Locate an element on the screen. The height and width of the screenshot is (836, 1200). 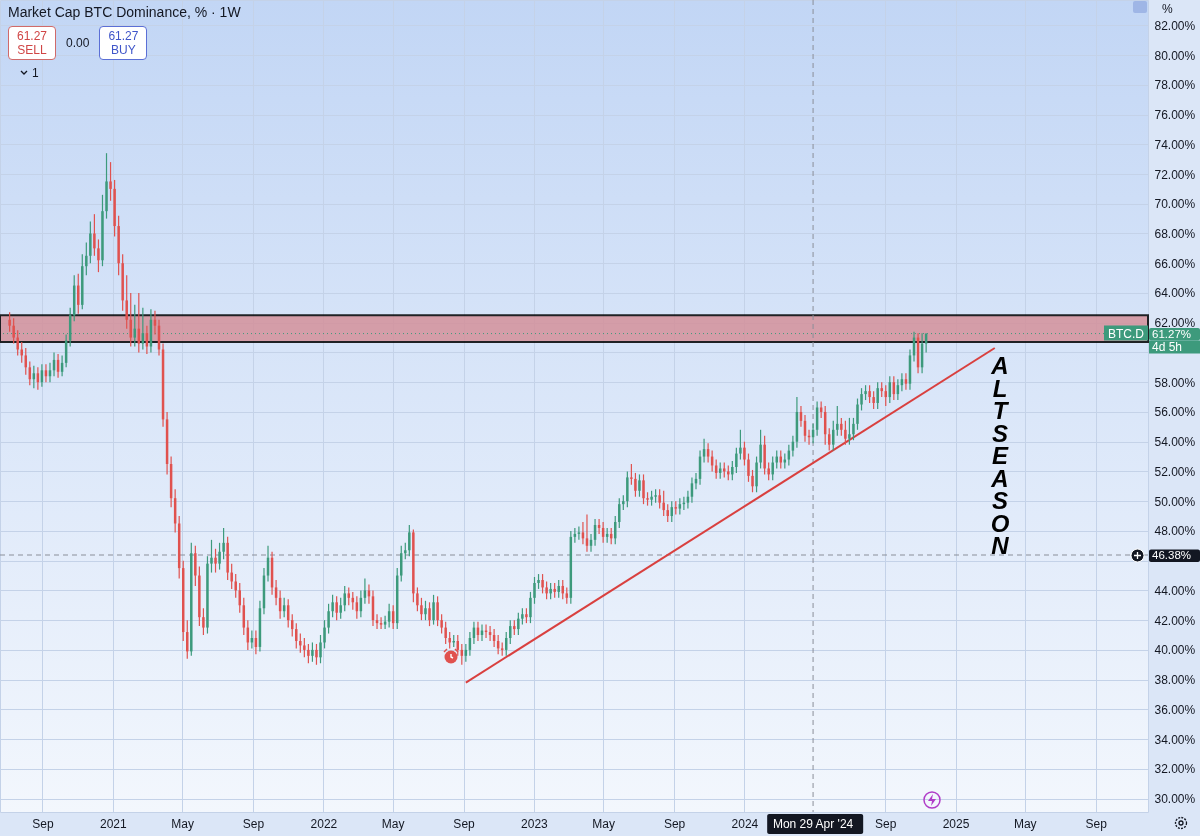
chart-title: Market Cap BTC Dominance, % · 1W is located at coordinates (124, 12).